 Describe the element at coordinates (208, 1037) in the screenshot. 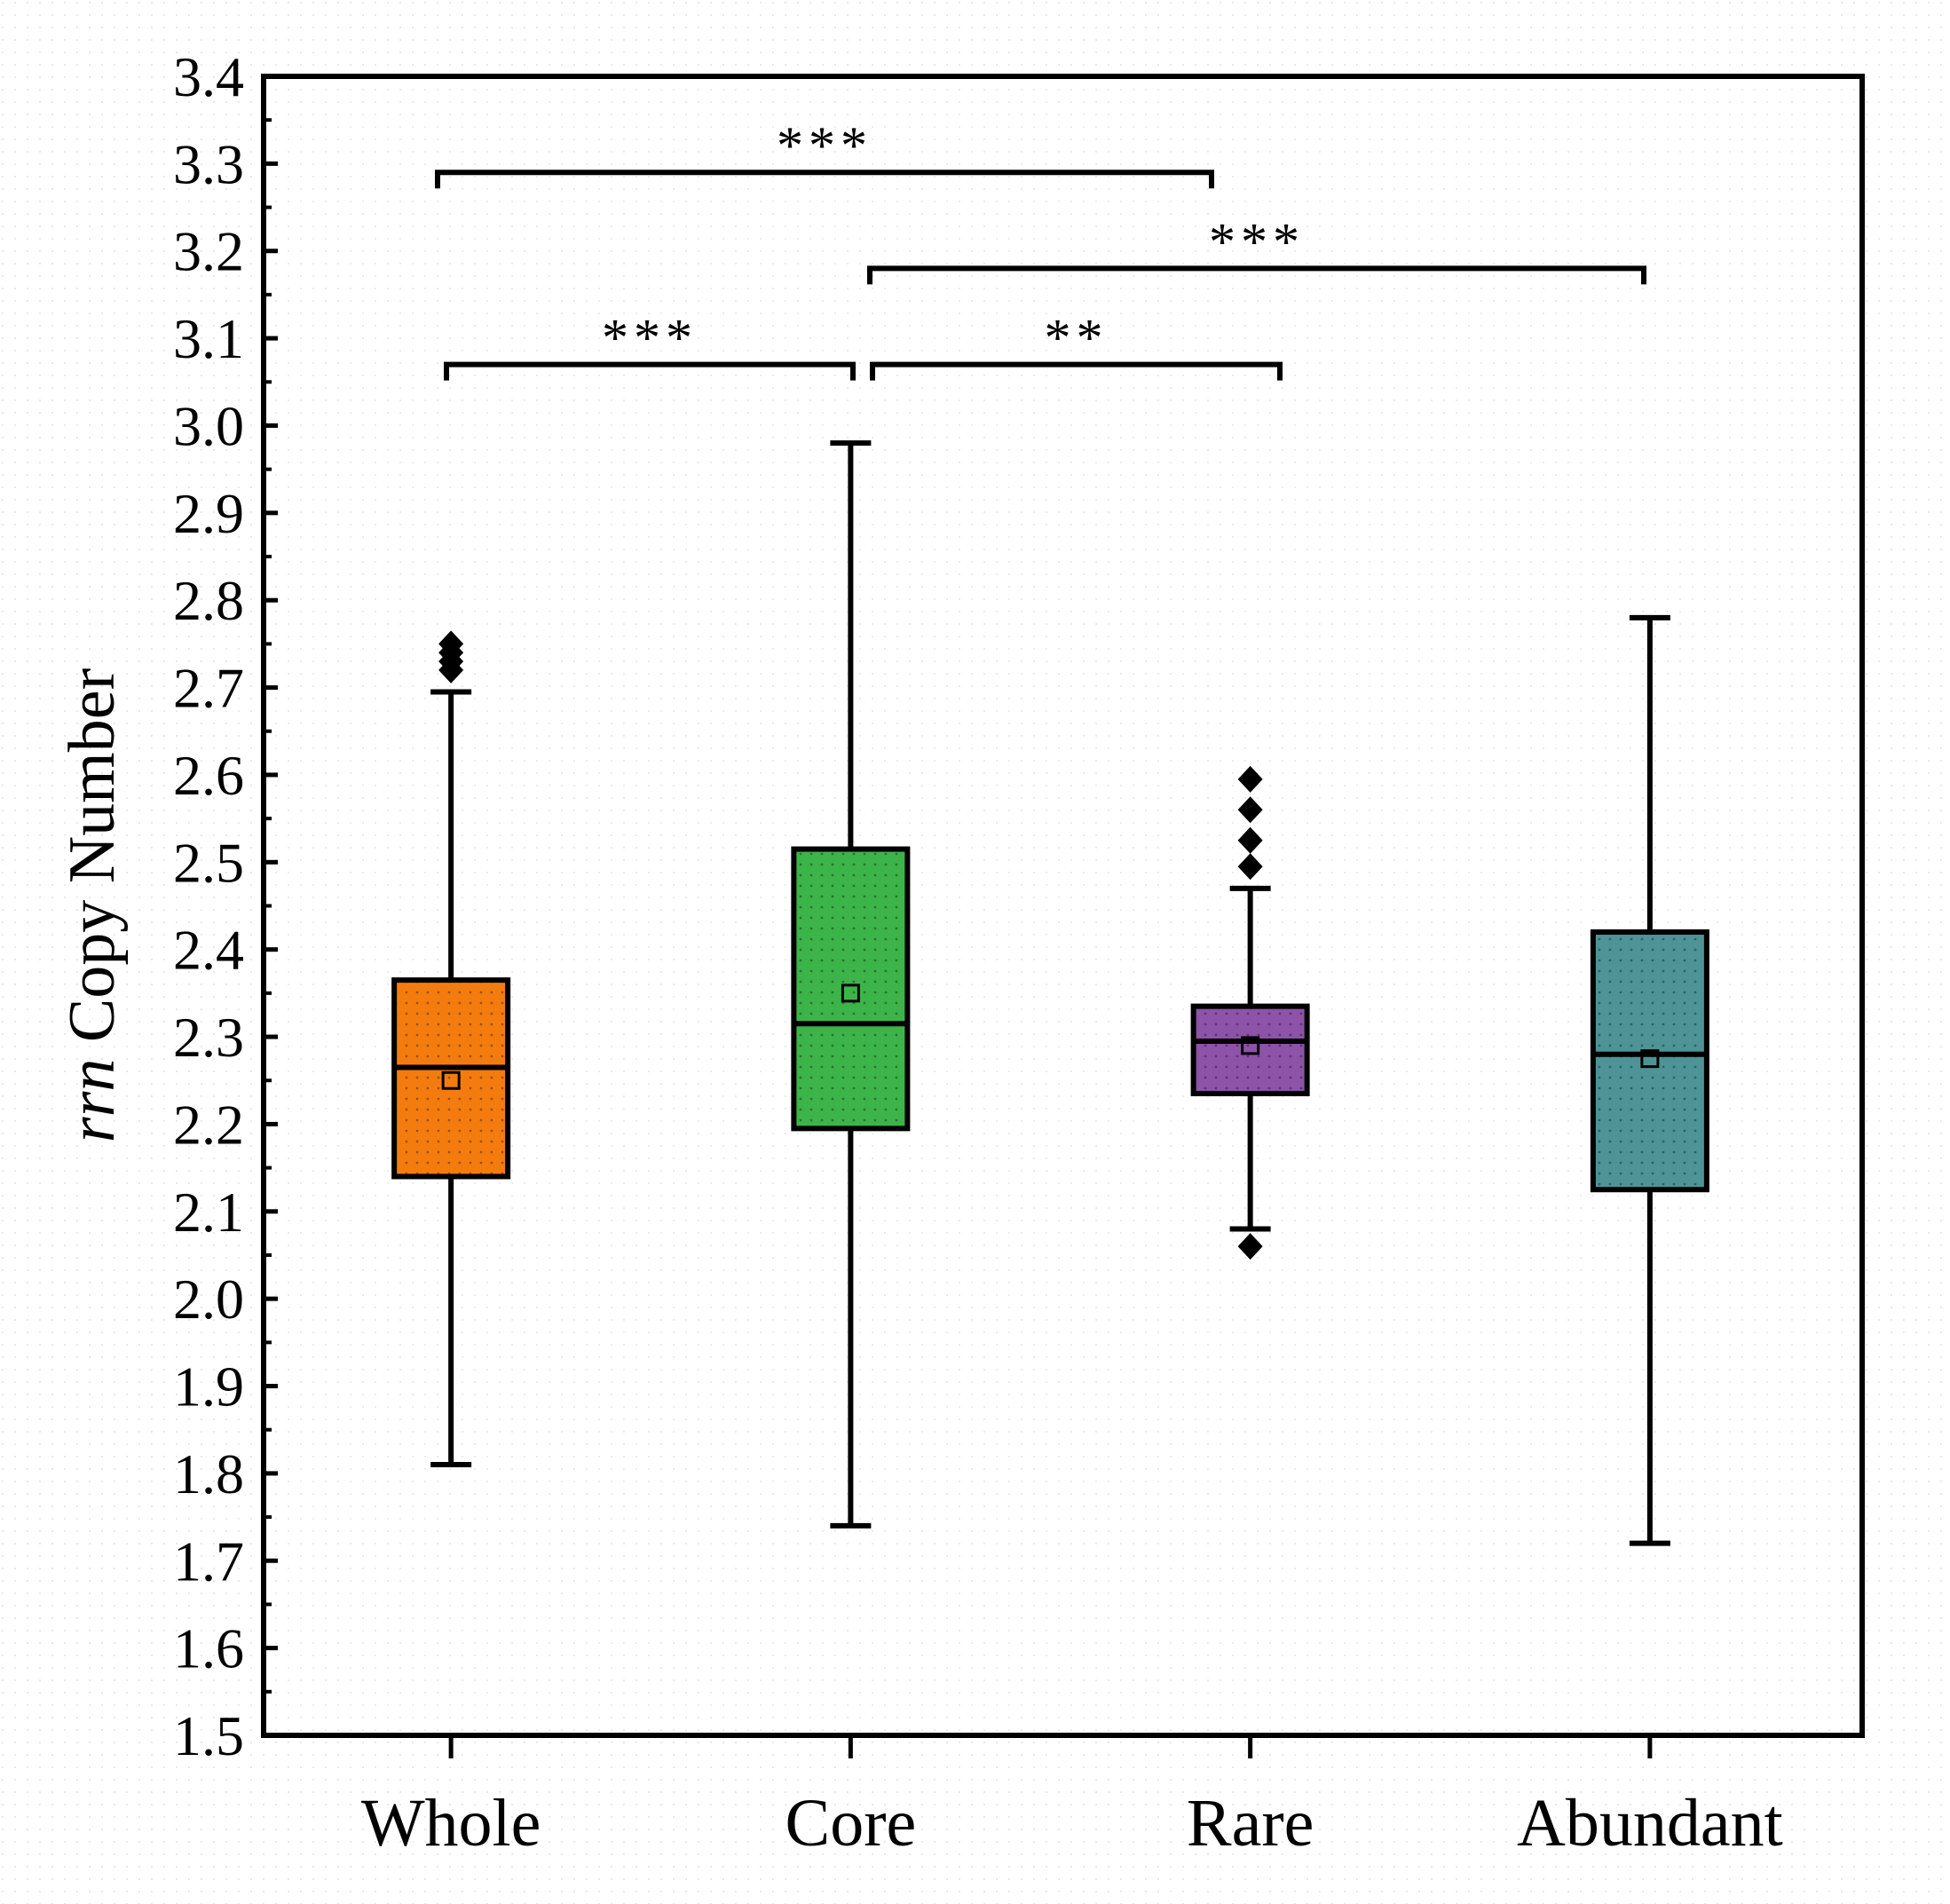

I see `y-tick-label: 2.3` at that location.